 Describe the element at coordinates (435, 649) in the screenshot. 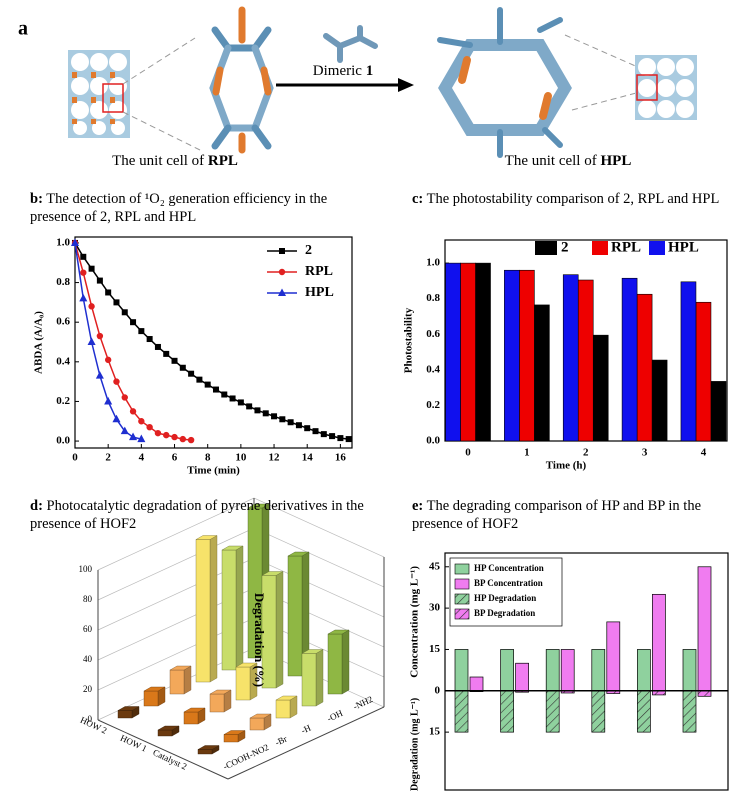

I see `y-tick-label: 15` at that location.